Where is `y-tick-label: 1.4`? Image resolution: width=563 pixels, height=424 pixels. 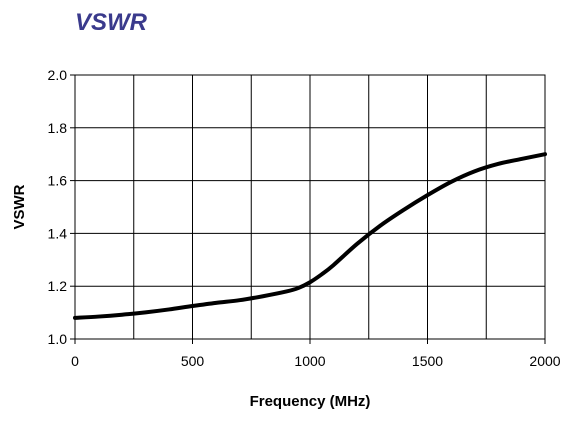
y-tick-label: 1.4 is located at coordinates (58, 233).